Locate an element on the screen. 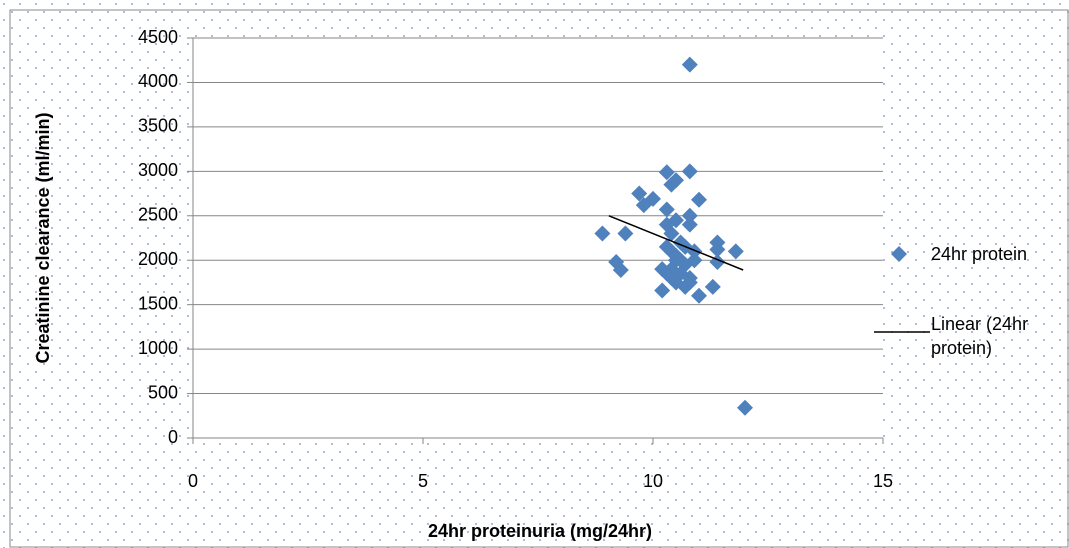  y-tick-label: 2000 is located at coordinates (158, 259).